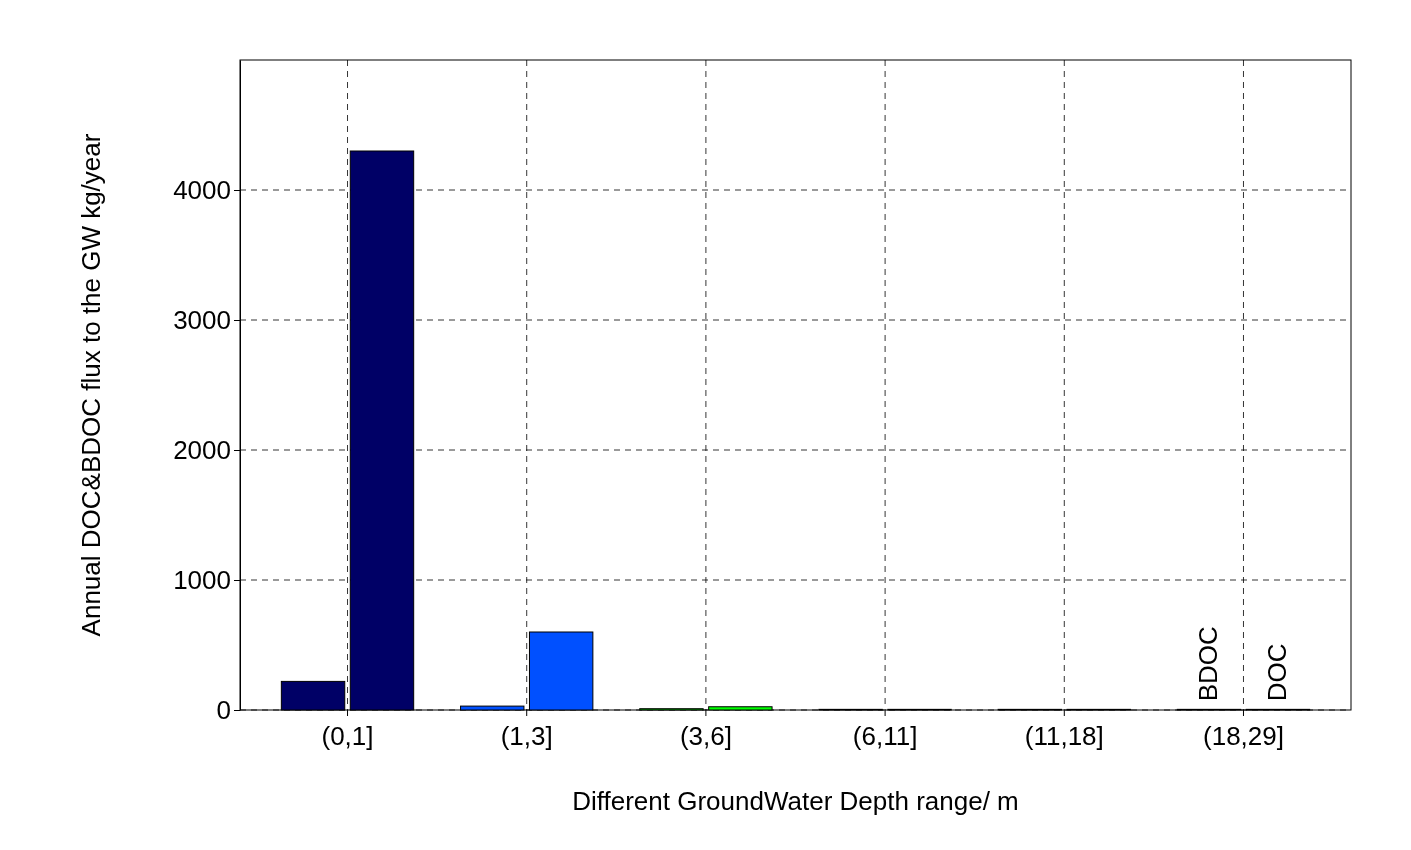 This screenshot has width=1411, height=850. I want to click on y-tick-label: 4000, so click(202, 189).